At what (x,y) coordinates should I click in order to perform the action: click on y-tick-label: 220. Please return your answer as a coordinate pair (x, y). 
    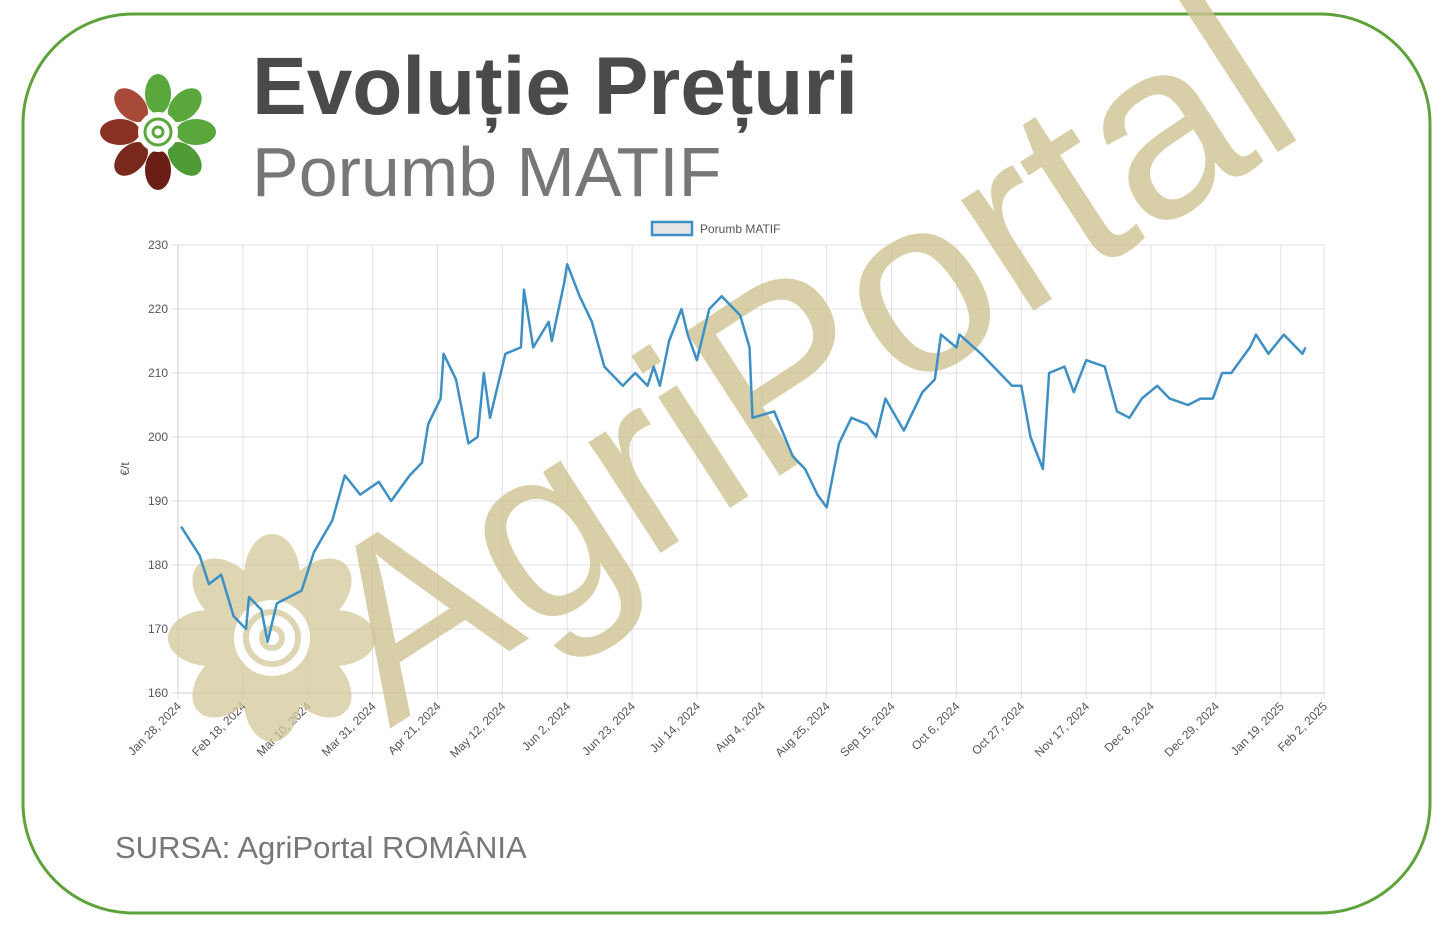
    Looking at the image, I should click on (158, 309).